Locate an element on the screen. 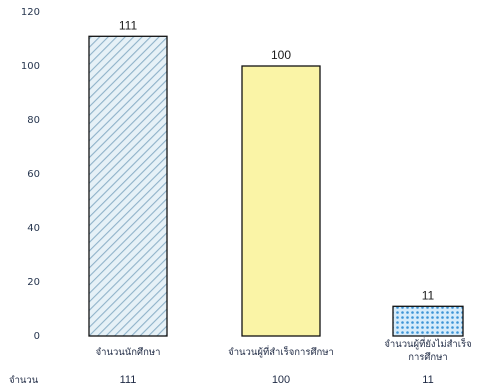  y-tick-label: 20 is located at coordinates (33, 282).